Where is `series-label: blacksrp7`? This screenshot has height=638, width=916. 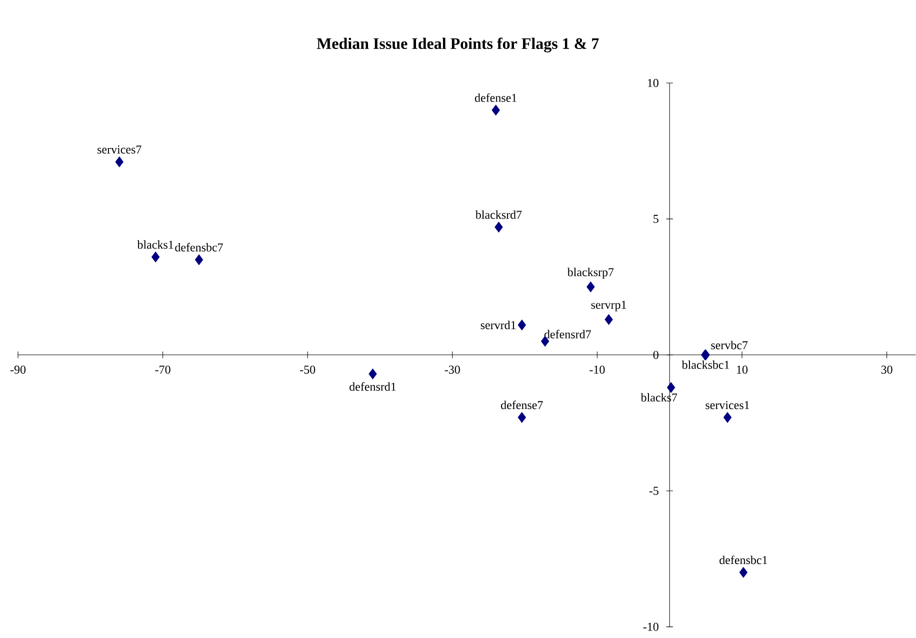
series-label: blacksrp7 is located at coordinates (590, 273).